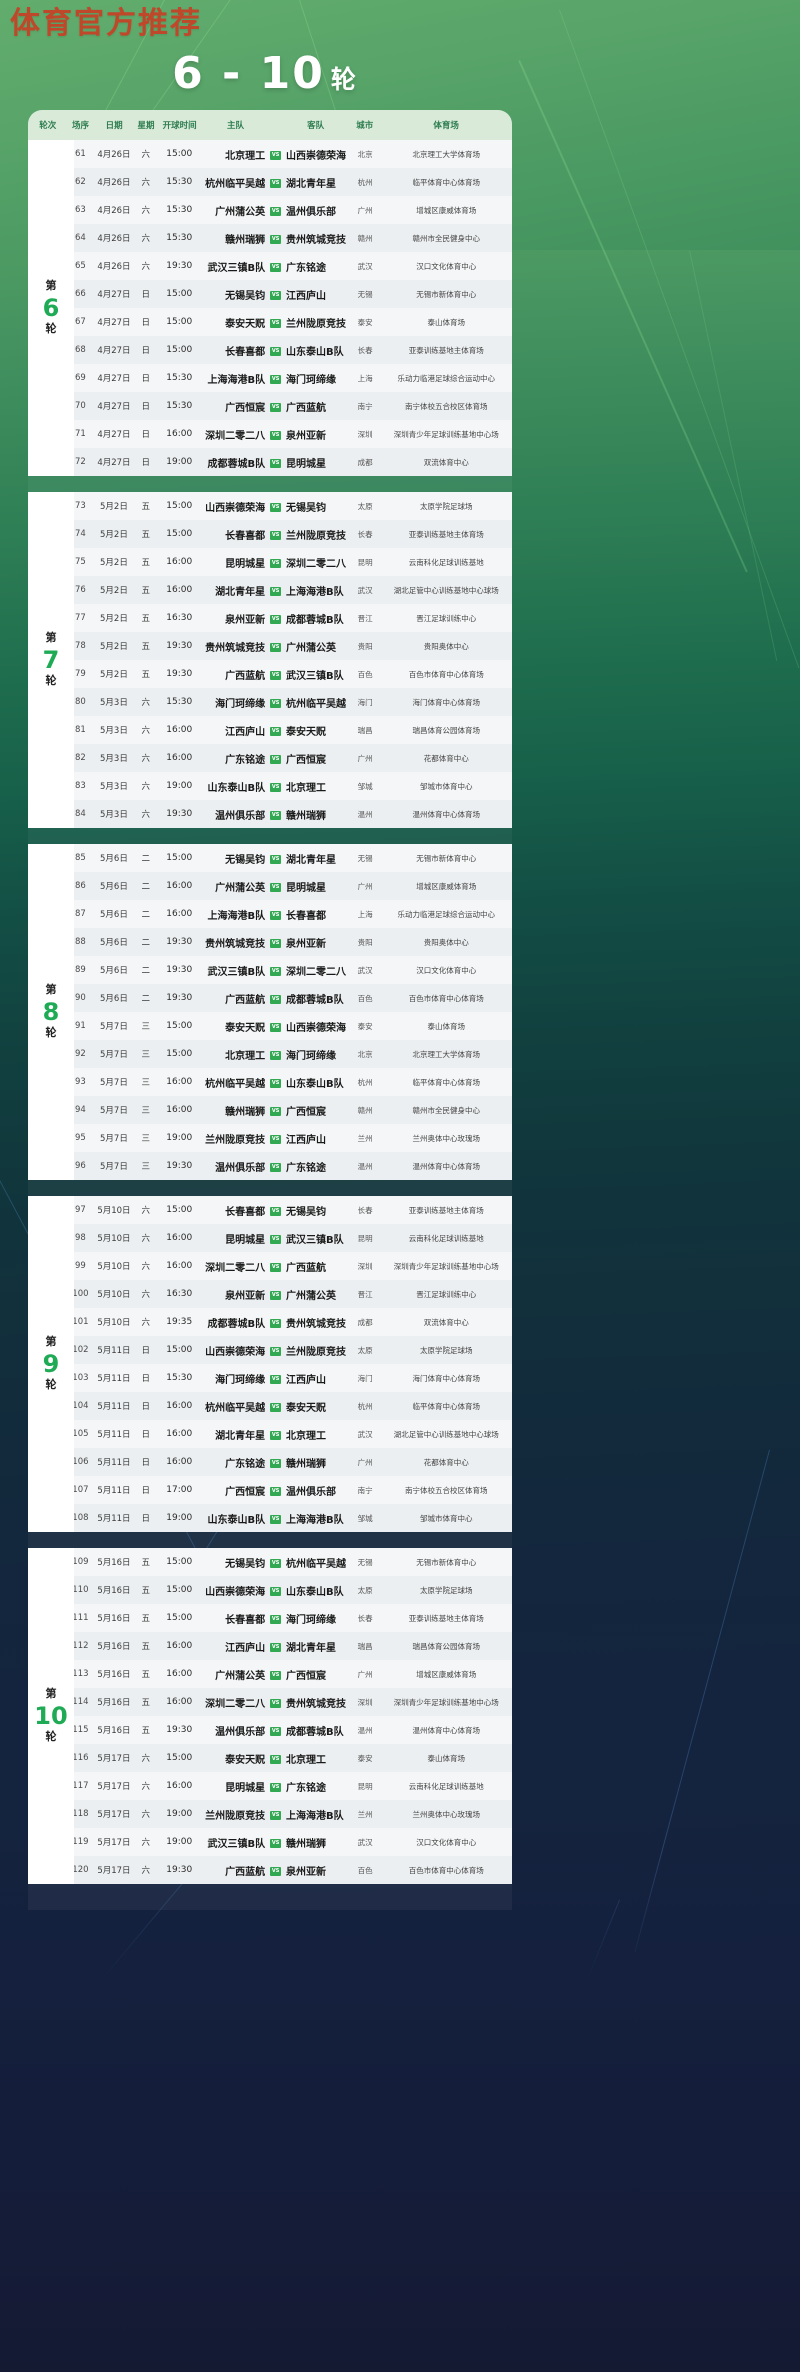  Describe the element at coordinates (270, 1138) in the screenshot. I see `table-row: 95 5月7日 三 19:00 兰州陇原竞技 VS 江西庐山 兰州 兰州奥体中心玫瑰场` at that location.